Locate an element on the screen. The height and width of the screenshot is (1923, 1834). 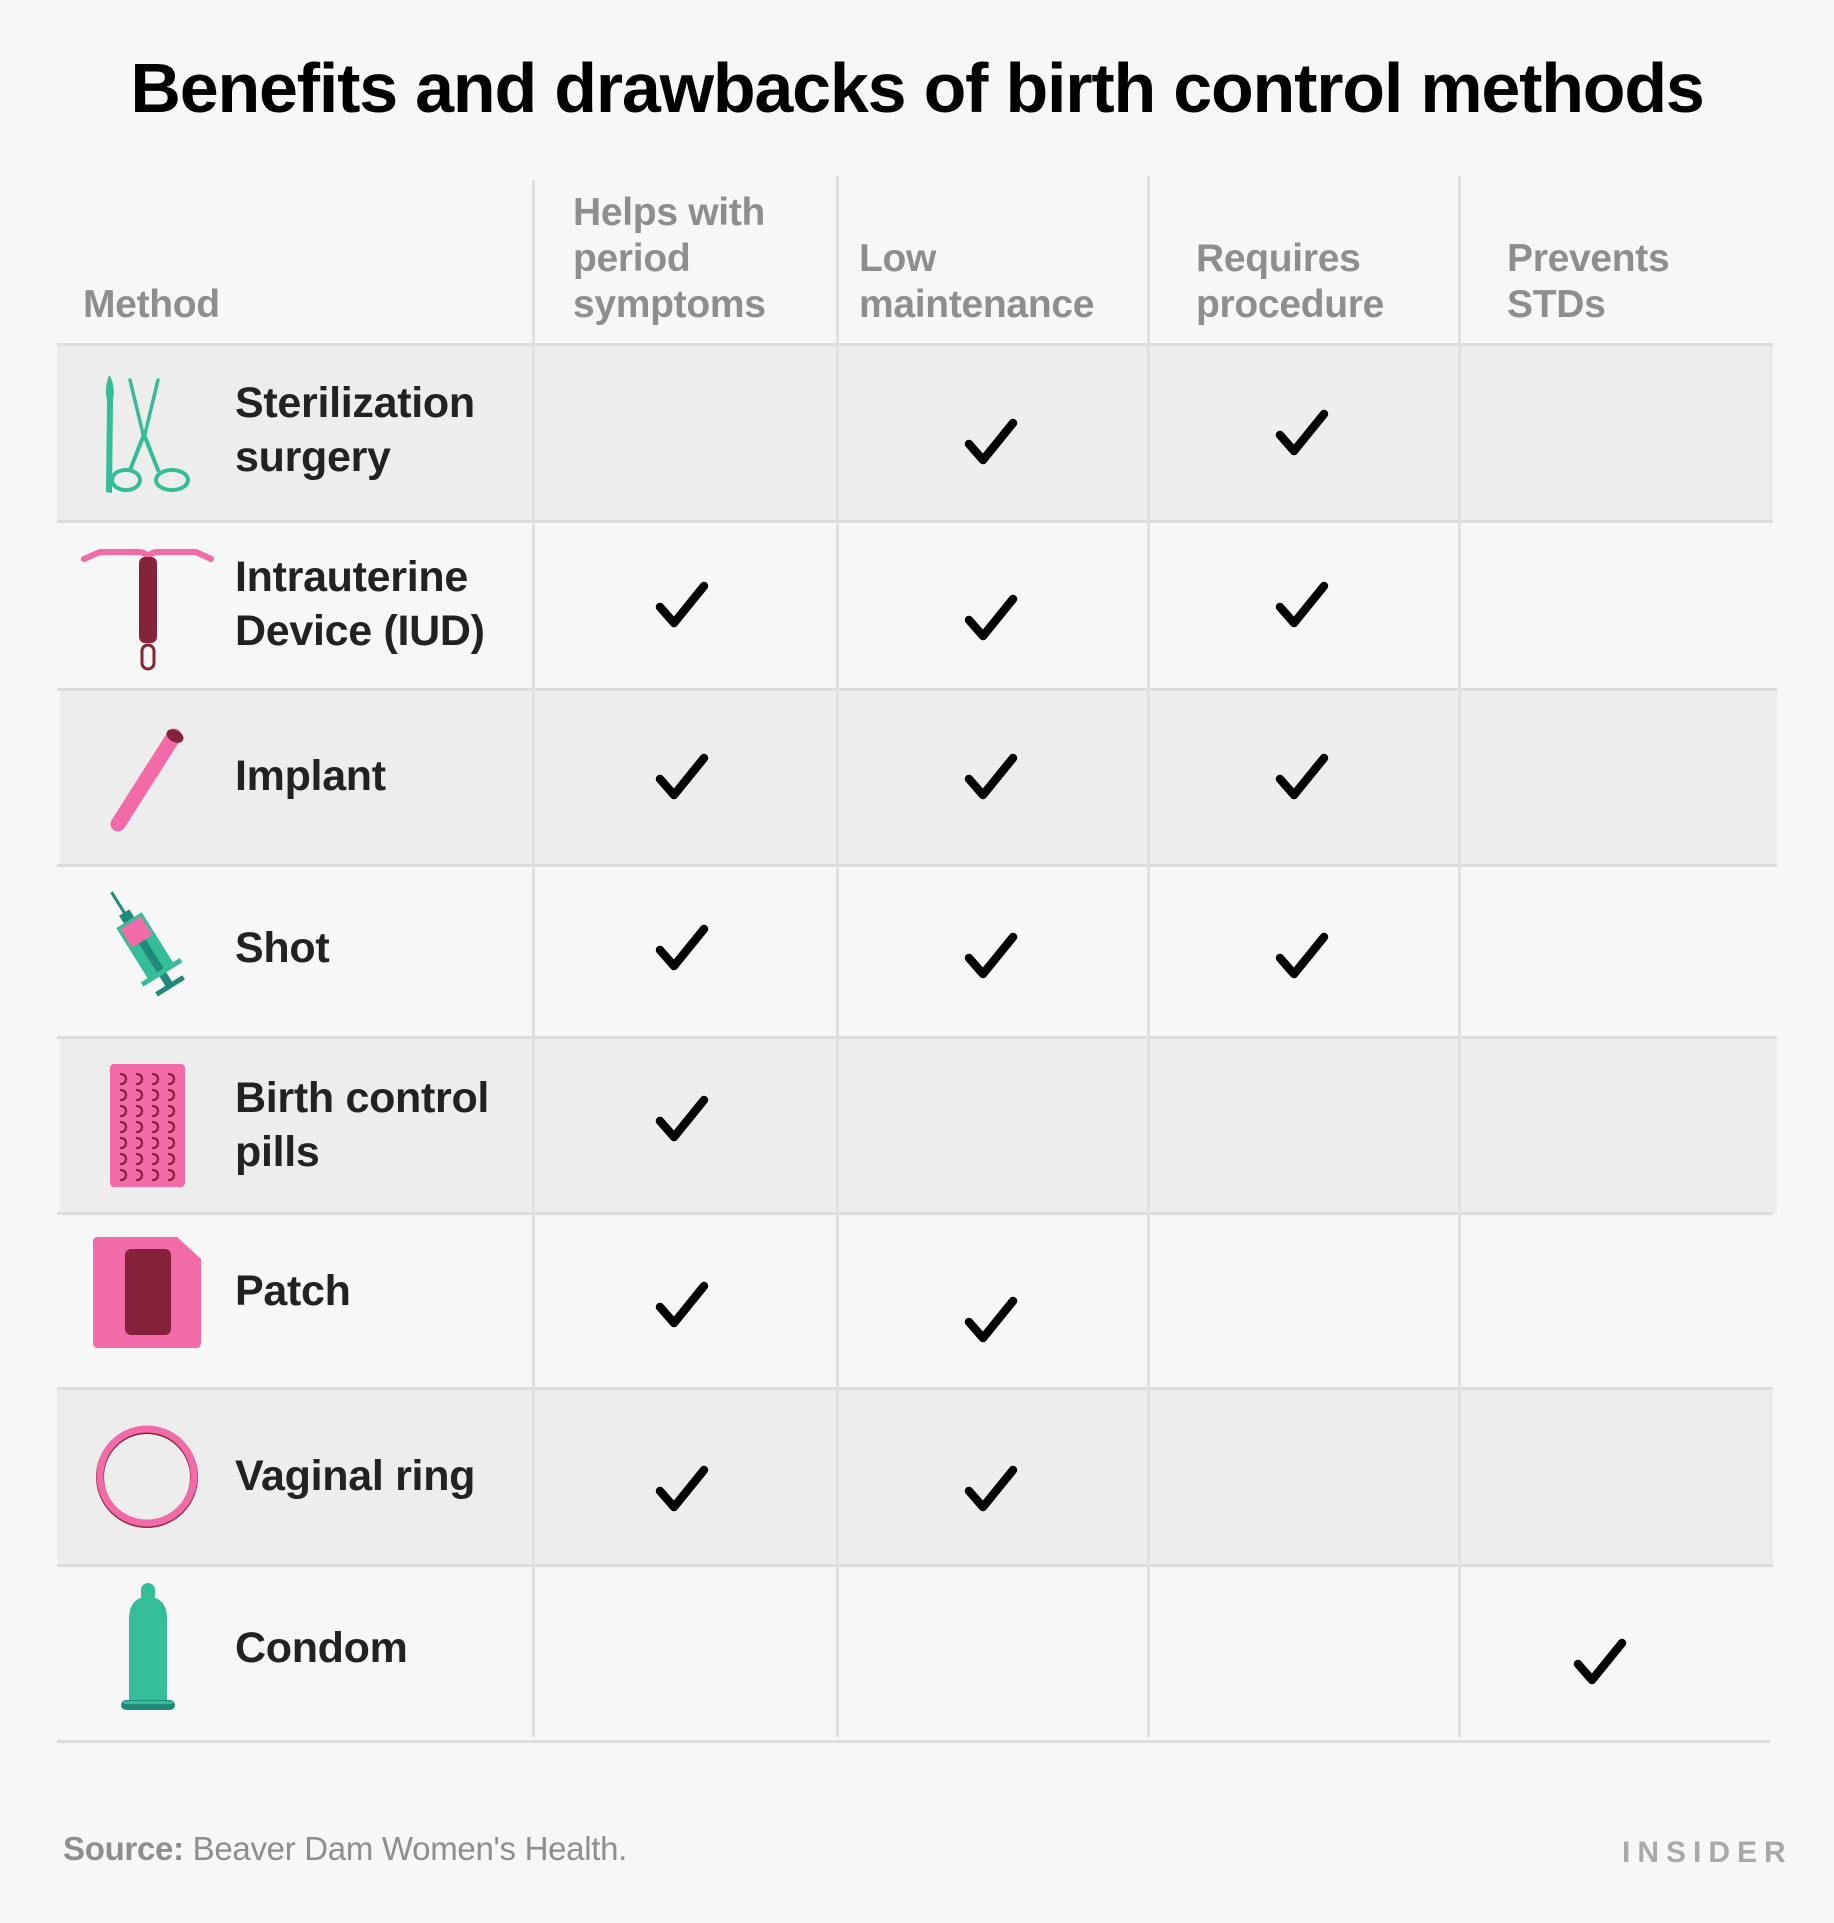
header-requires-procedure: Requires procedure is located at coordinates (1290, 281).